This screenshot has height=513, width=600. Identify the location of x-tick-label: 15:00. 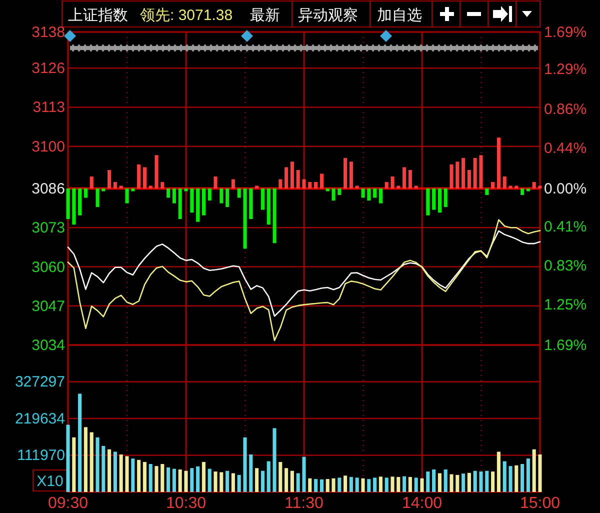
(540, 503).